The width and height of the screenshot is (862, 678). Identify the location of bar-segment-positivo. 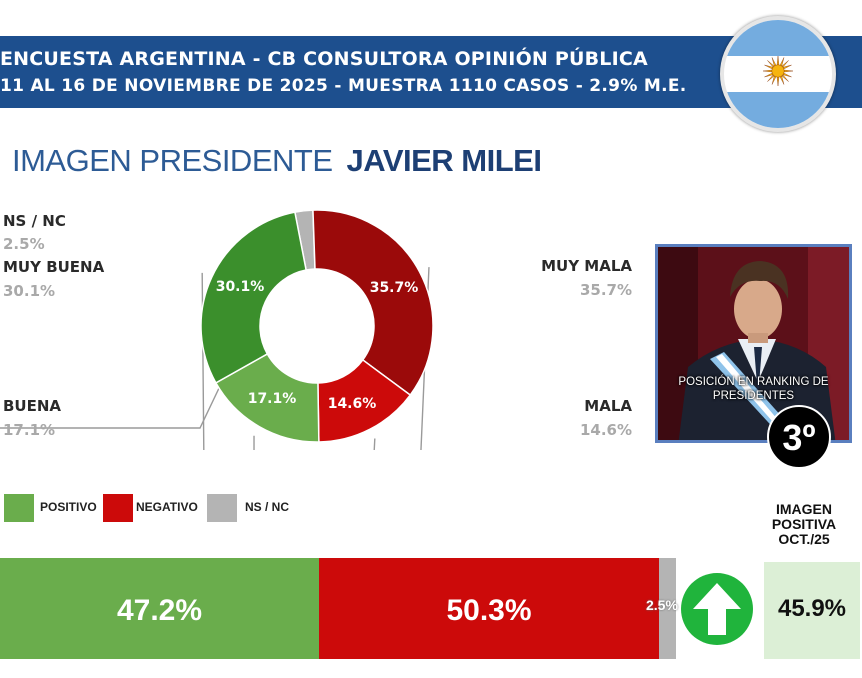
(159, 608).